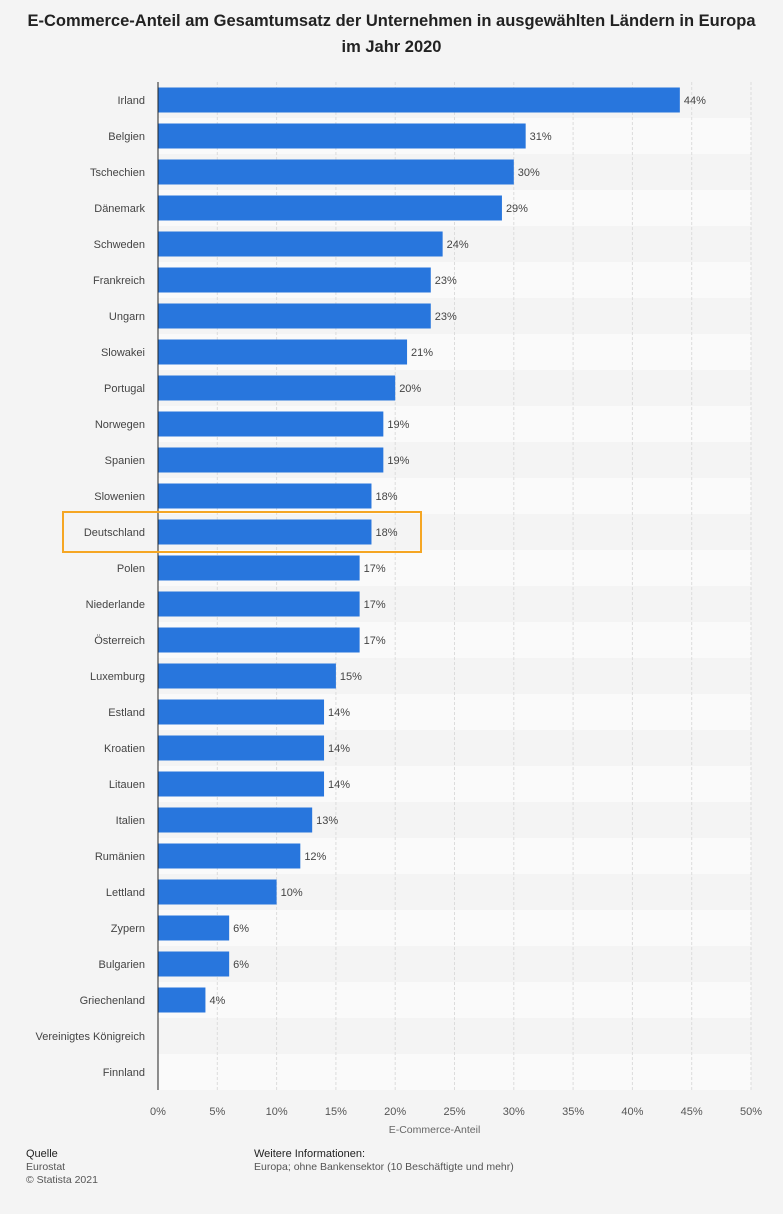  Describe the element at coordinates (395, 1112) in the screenshot. I see `x-tick-label: 20%` at that location.